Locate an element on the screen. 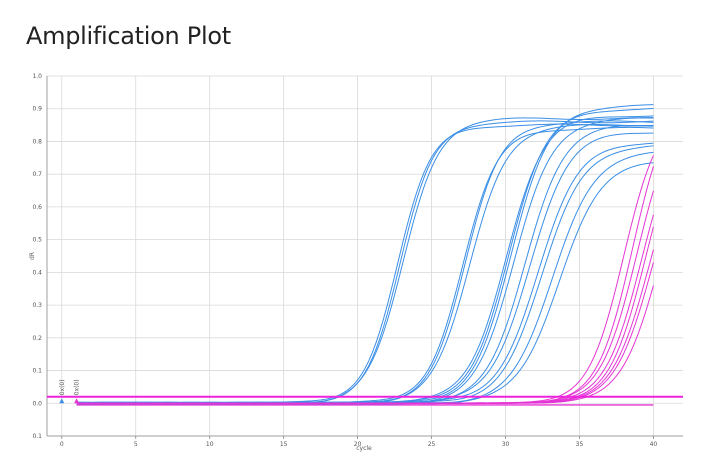 This screenshot has width=704, height=471. x-tick-label: 15 is located at coordinates (284, 444).